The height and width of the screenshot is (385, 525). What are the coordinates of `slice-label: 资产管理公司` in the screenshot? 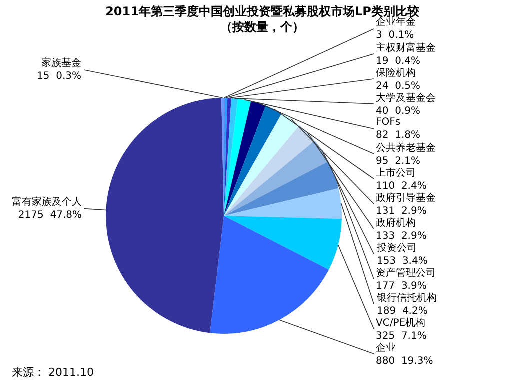 It's located at (406, 273).